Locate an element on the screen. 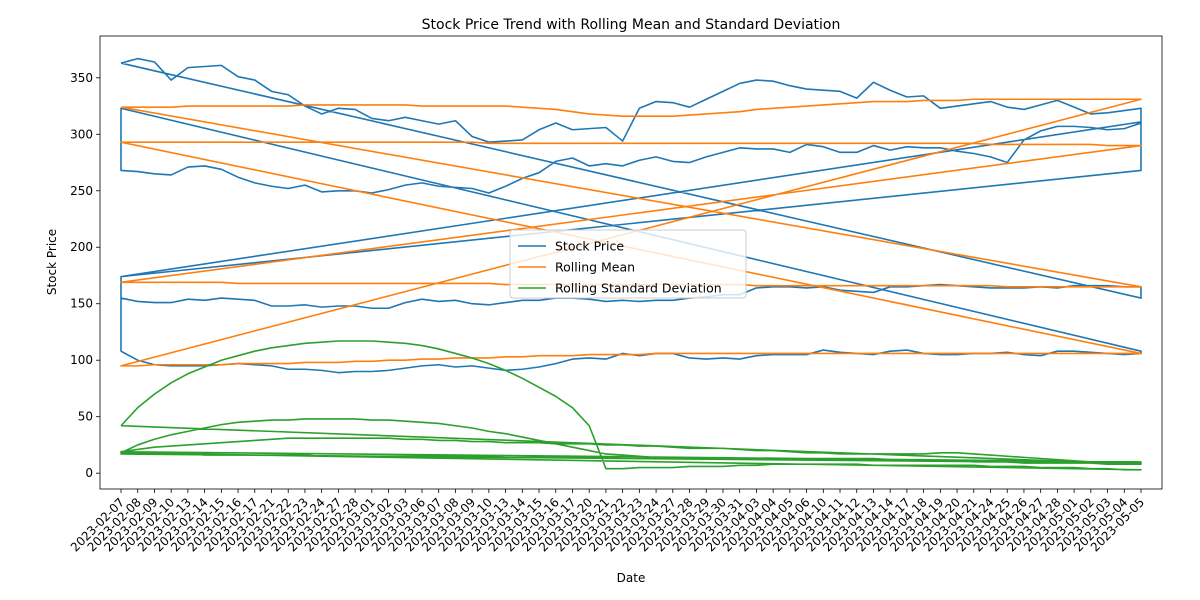 The width and height of the screenshot is (1200, 600). y-tick-label: 50 is located at coordinates (85, 417).